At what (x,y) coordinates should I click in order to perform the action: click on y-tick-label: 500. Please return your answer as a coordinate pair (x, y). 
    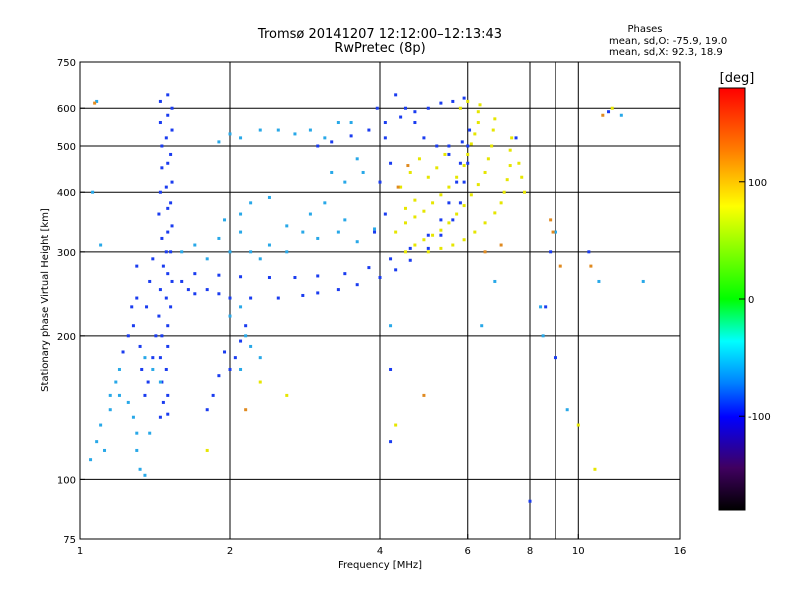
    Looking at the image, I should click on (66, 147).